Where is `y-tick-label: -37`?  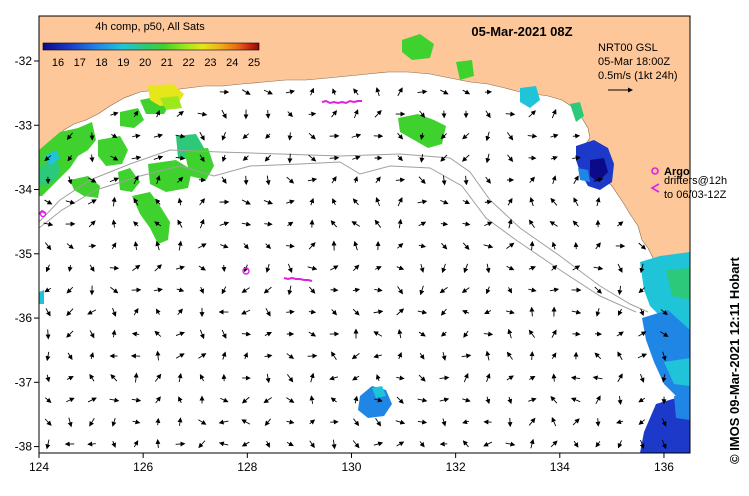 y-tick-label: -37 is located at coordinates (24, 382).